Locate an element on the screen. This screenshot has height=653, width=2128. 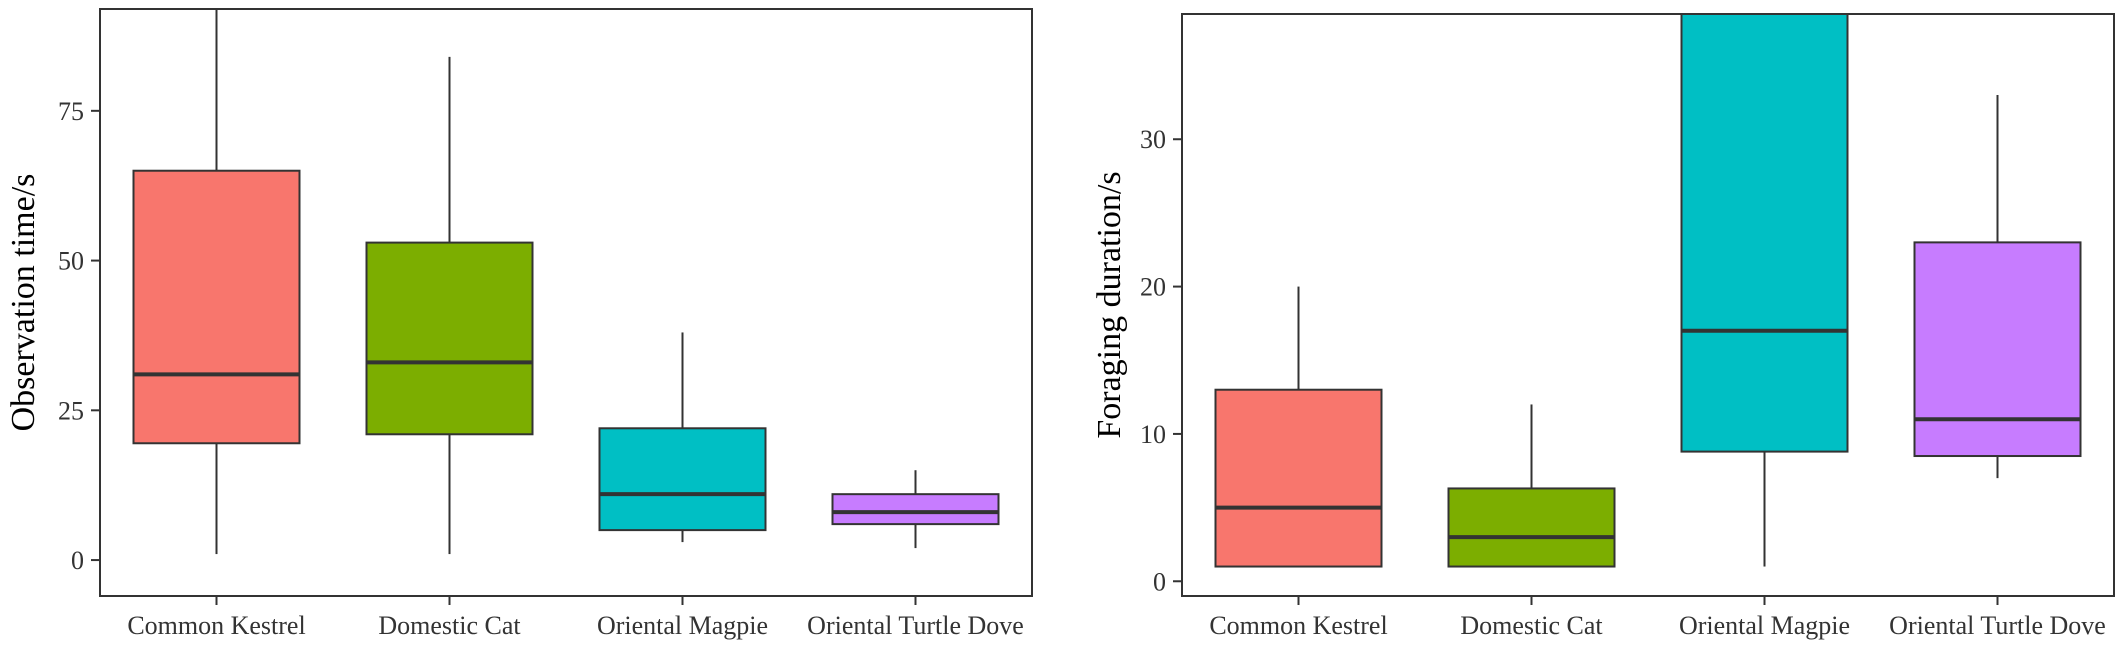
y-tick-label: 50 is located at coordinates (71, 261).